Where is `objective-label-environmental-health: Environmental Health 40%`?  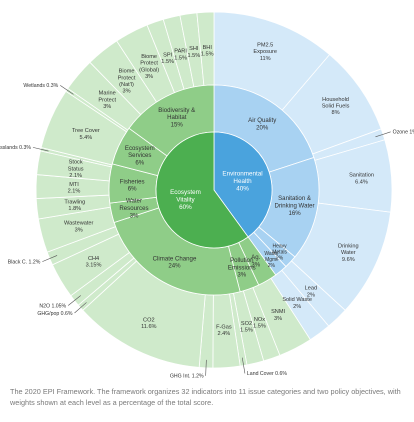 objective-label-environmental-health: Environmental Health 40% is located at coordinates (242, 181).